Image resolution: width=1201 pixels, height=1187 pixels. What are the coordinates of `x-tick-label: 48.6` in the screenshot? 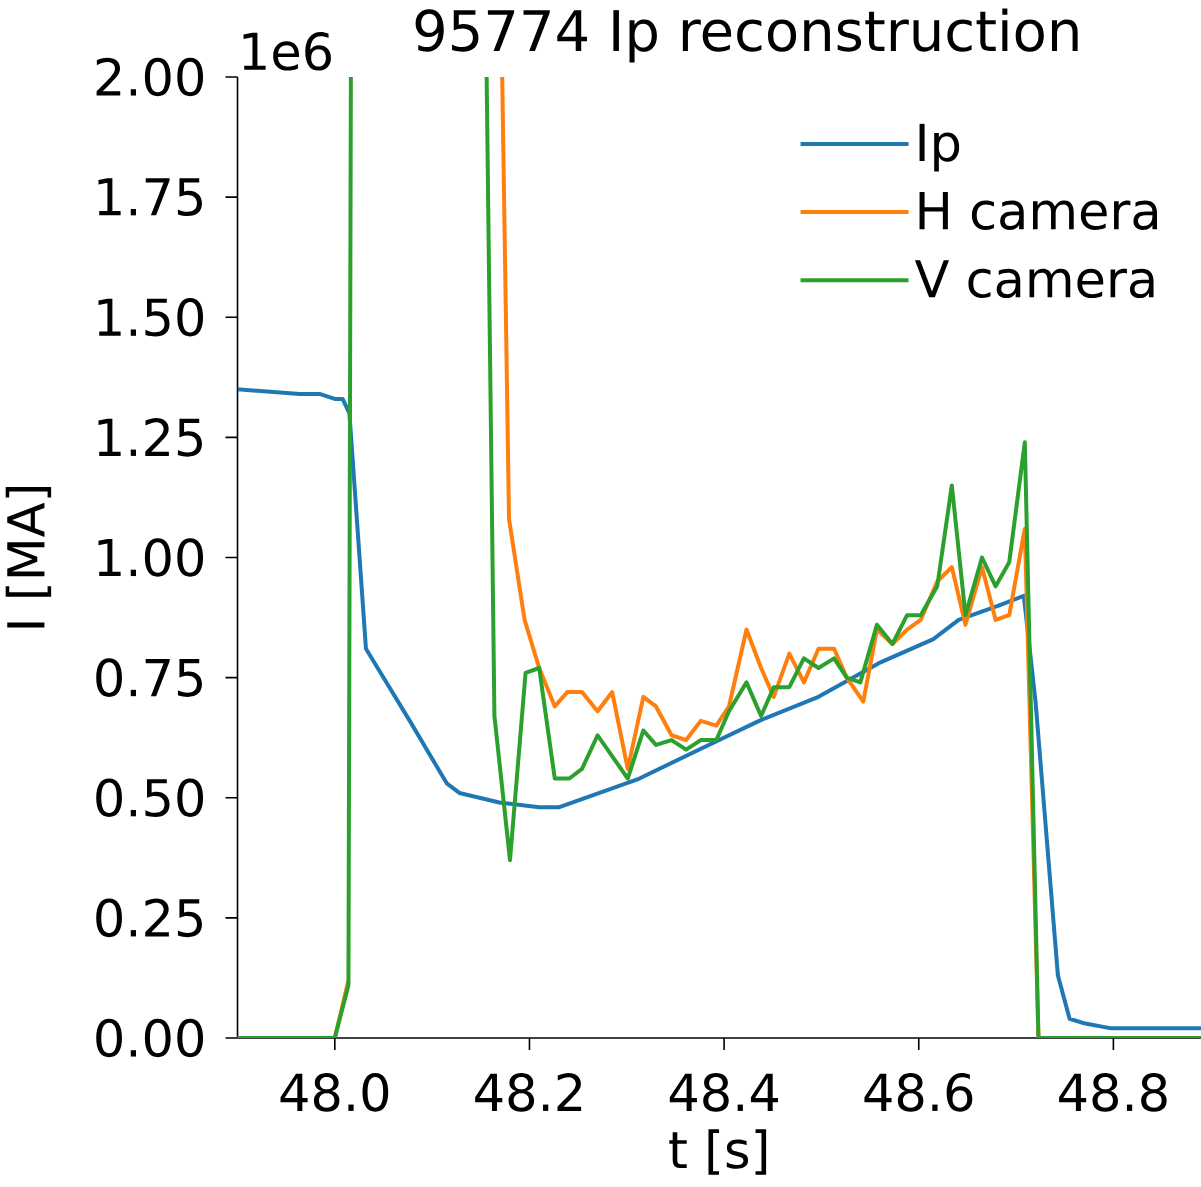 It's located at (918, 1092).